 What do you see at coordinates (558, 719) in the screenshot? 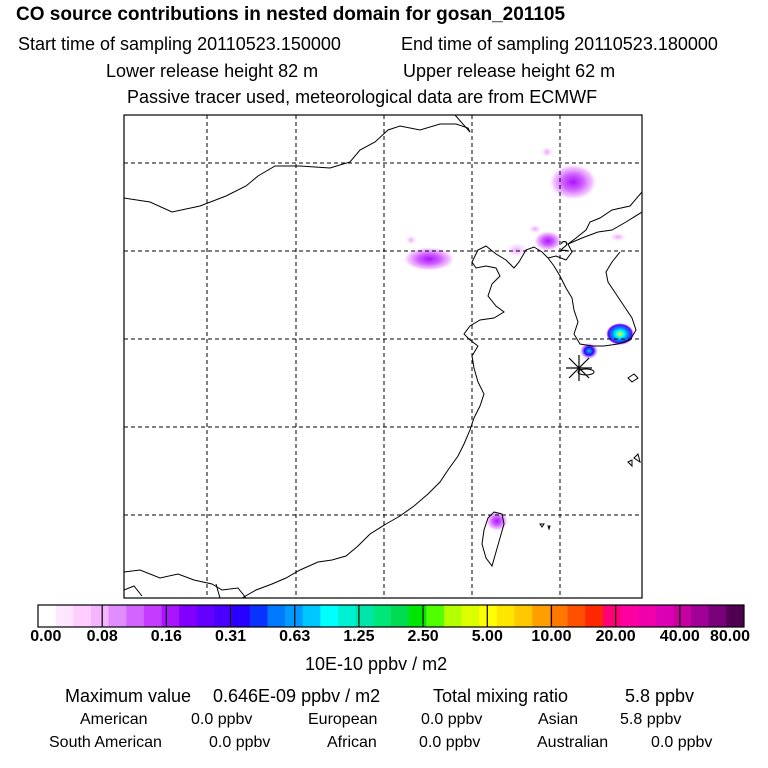
I see `region-name-asian: Asian` at bounding box center [558, 719].